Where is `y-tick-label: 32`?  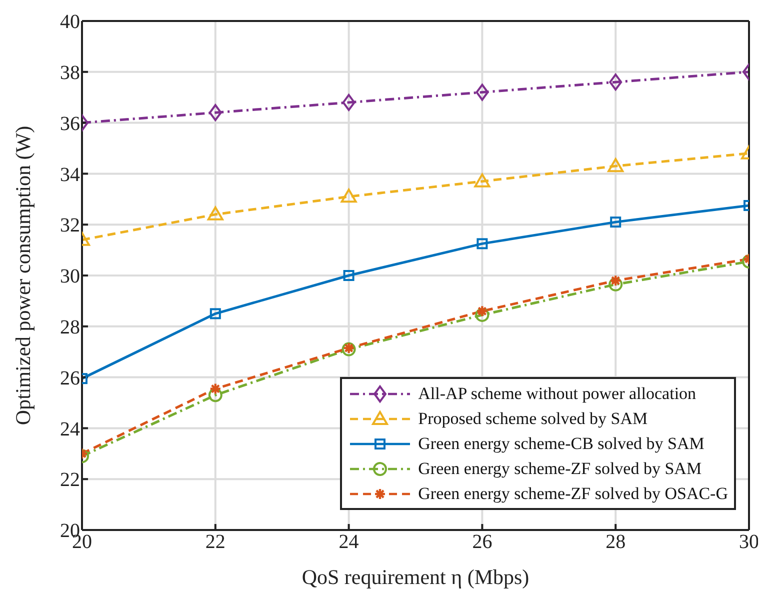
y-tick-label: 32 is located at coordinates (70, 225).